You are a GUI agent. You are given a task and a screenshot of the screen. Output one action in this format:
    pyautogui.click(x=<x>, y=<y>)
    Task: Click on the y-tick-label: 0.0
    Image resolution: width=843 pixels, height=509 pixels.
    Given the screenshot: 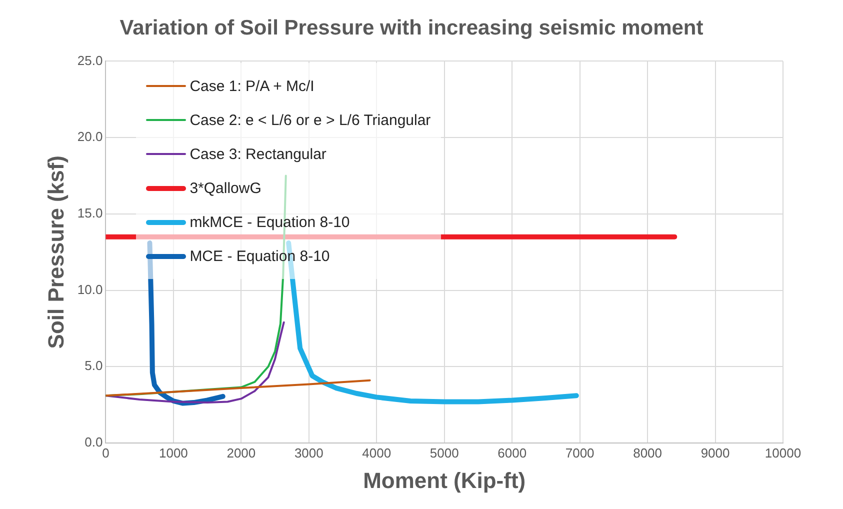 What is the action you would take?
    pyautogui.click(x=93, y=442)
    